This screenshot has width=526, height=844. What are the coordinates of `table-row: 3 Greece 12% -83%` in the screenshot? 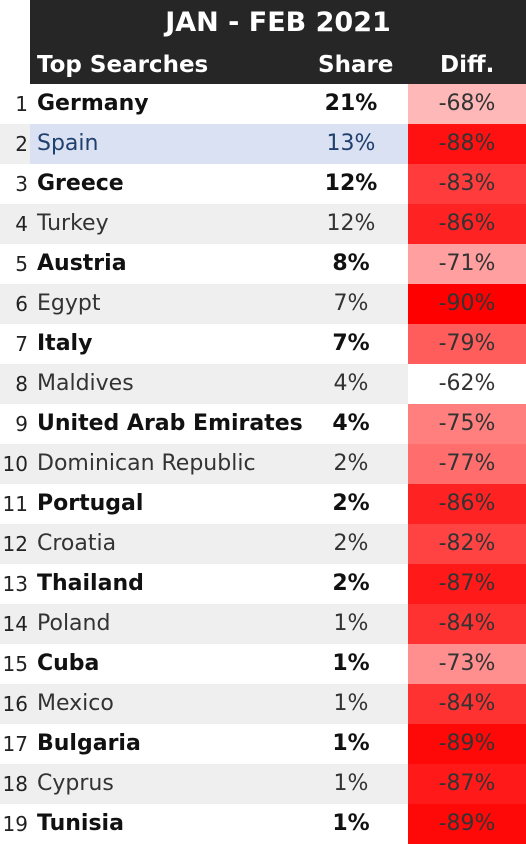 It's located at (263, 184).